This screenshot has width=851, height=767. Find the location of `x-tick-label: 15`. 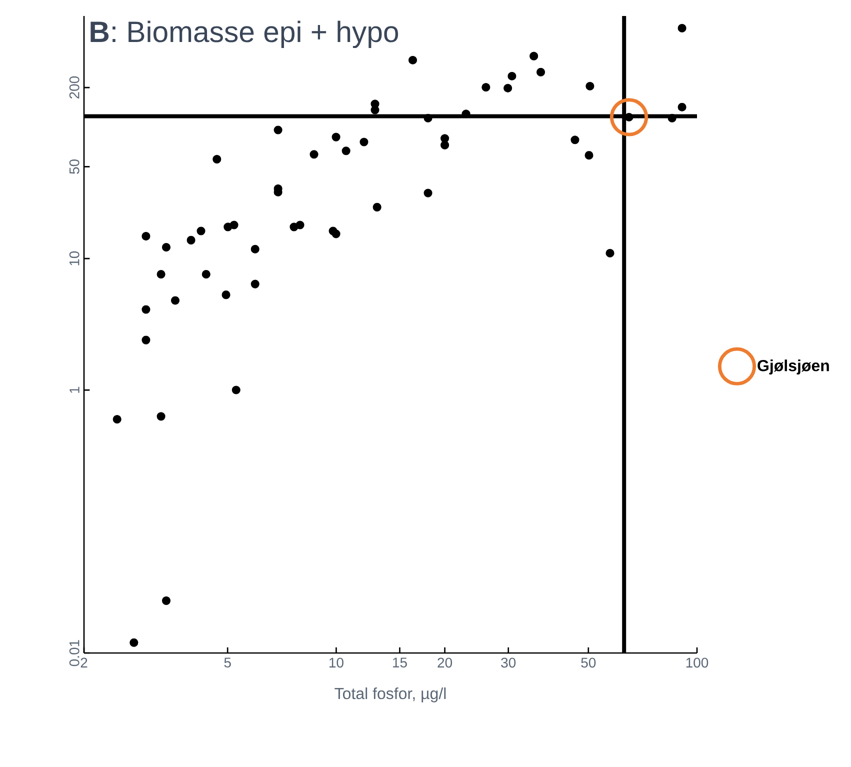

x-tick-label: 15 is located at coordinates (400, 663).